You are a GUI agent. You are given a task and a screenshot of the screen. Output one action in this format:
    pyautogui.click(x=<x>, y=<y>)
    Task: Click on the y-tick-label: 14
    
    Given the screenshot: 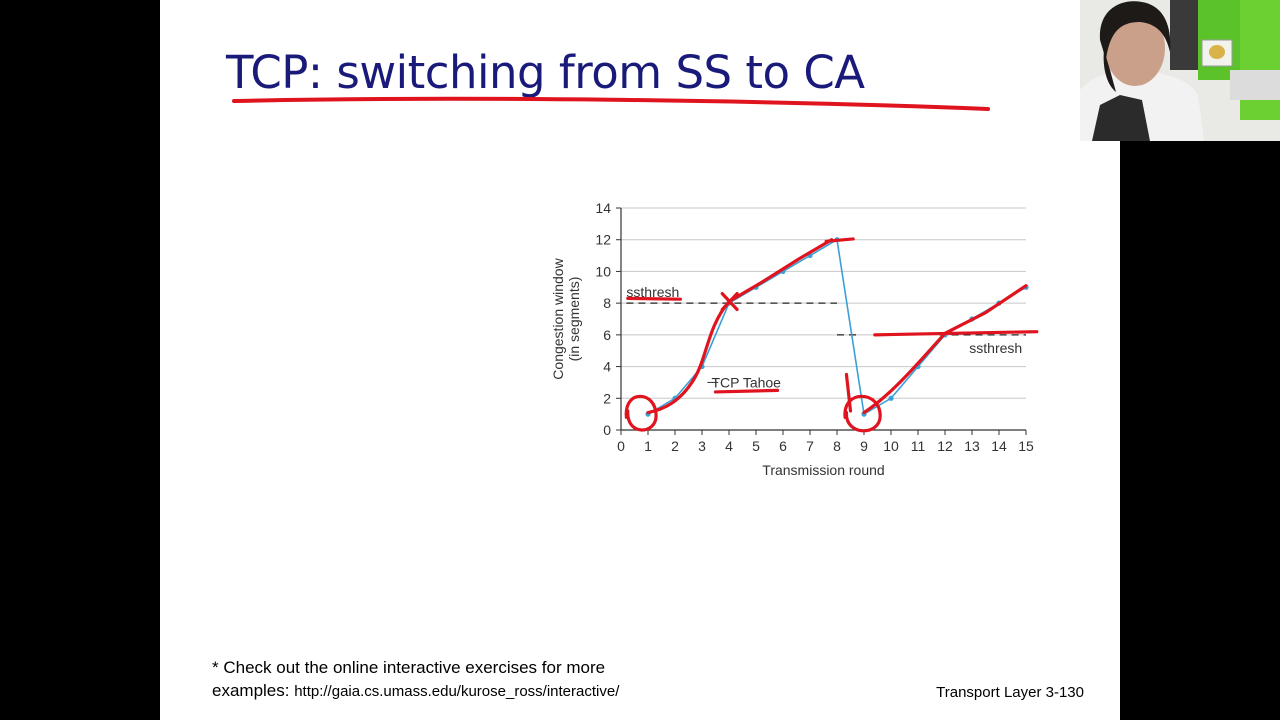 What is the action you would take?
    pyautogui.click(x=603, y=208)
    